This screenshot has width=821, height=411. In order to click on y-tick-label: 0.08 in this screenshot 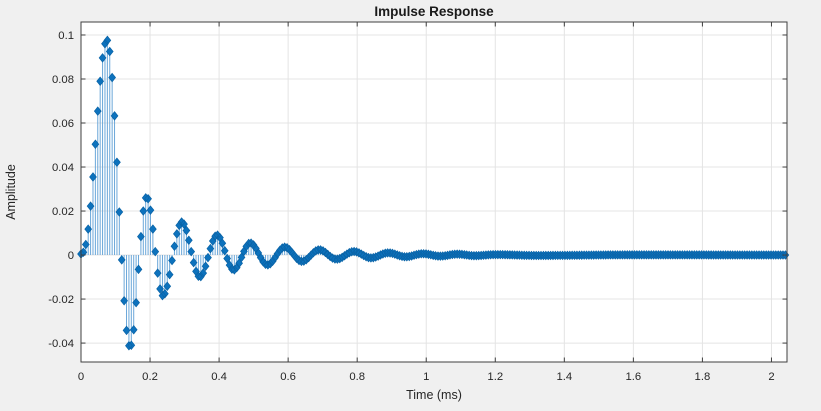, I will do `click(63, 80)`.